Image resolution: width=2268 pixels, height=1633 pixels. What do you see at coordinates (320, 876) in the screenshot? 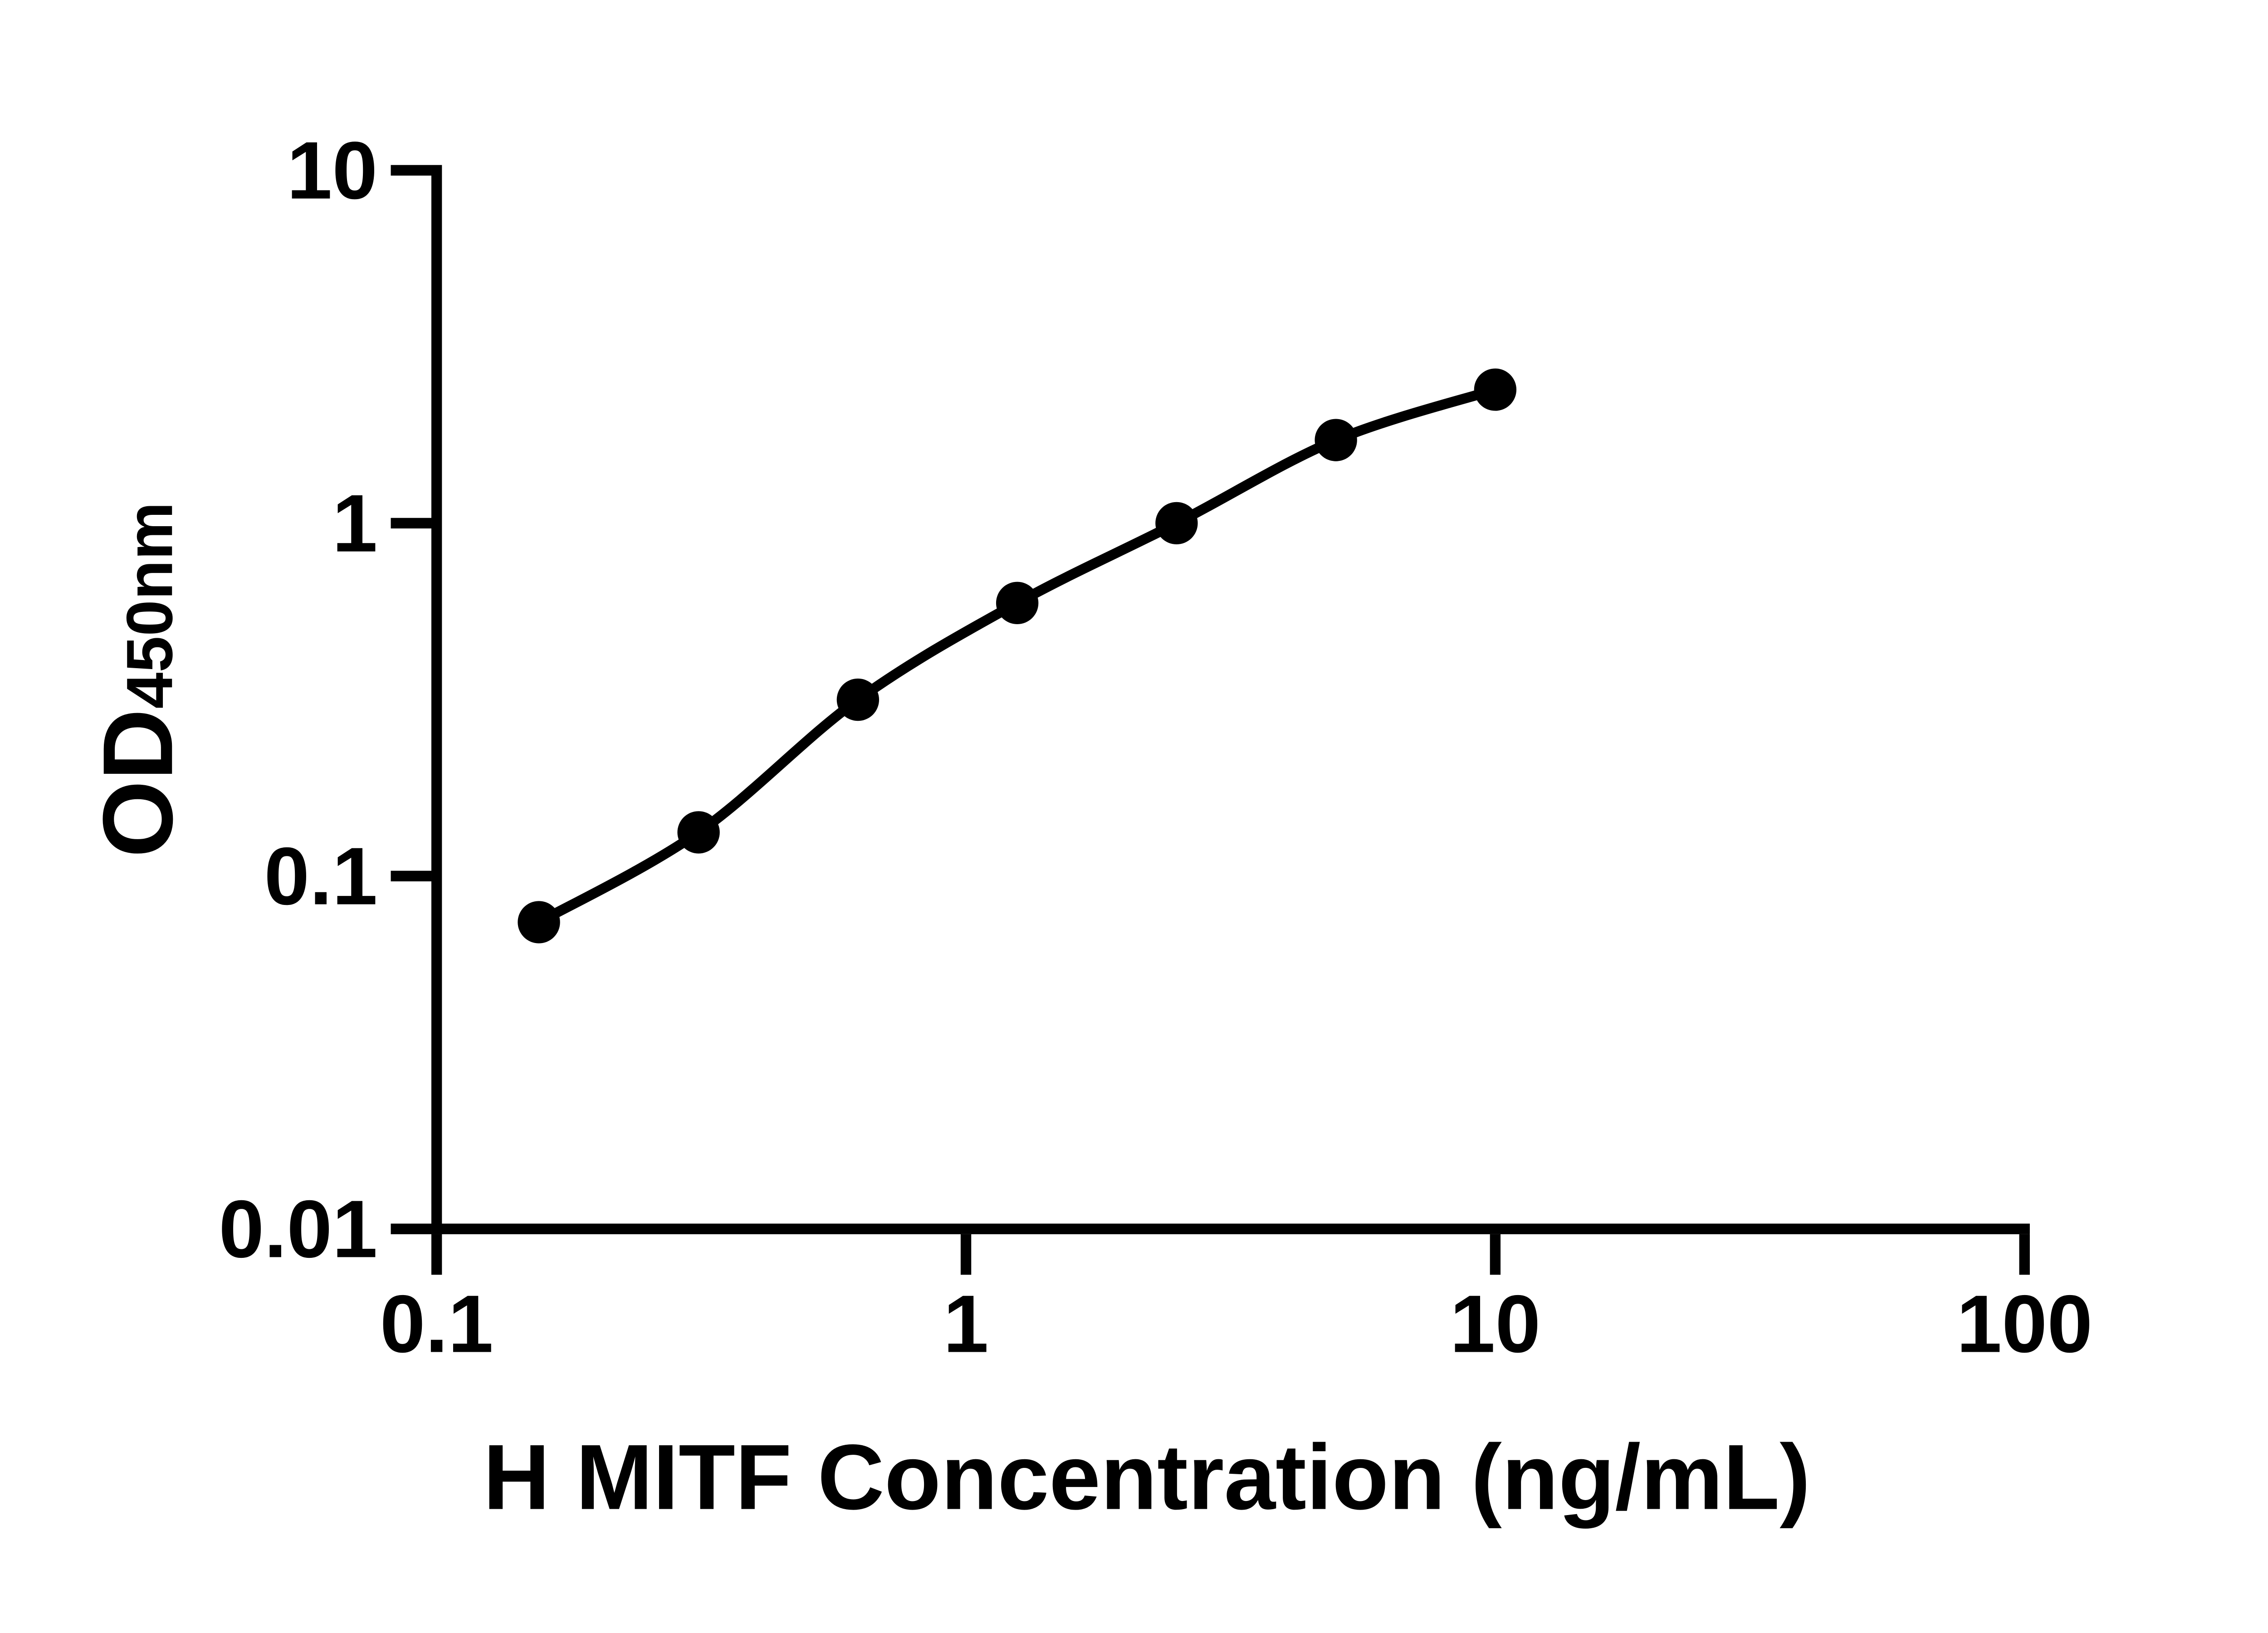
I see `y-tick-label: 0.1` at bounding box center [320, 876].